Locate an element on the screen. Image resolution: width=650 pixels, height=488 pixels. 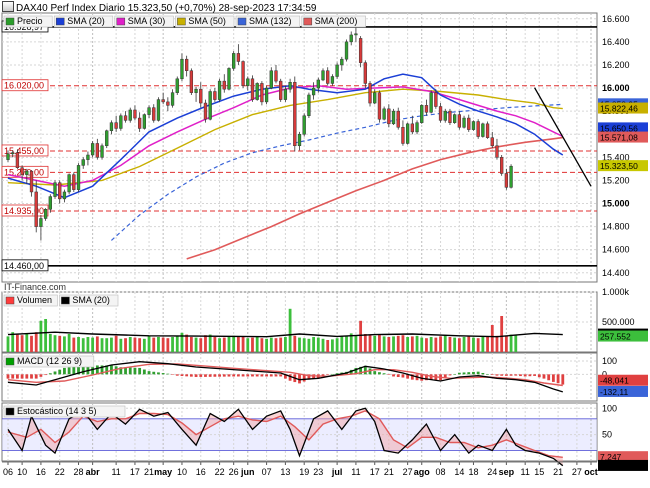
x-tick-label: 21 is located at coordinates (558, 472).